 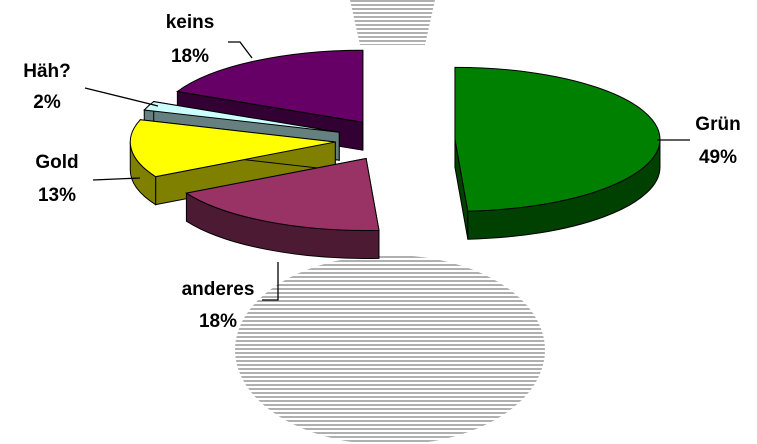 I want to click on slice-label: Gold, so click(x=56, y=162).